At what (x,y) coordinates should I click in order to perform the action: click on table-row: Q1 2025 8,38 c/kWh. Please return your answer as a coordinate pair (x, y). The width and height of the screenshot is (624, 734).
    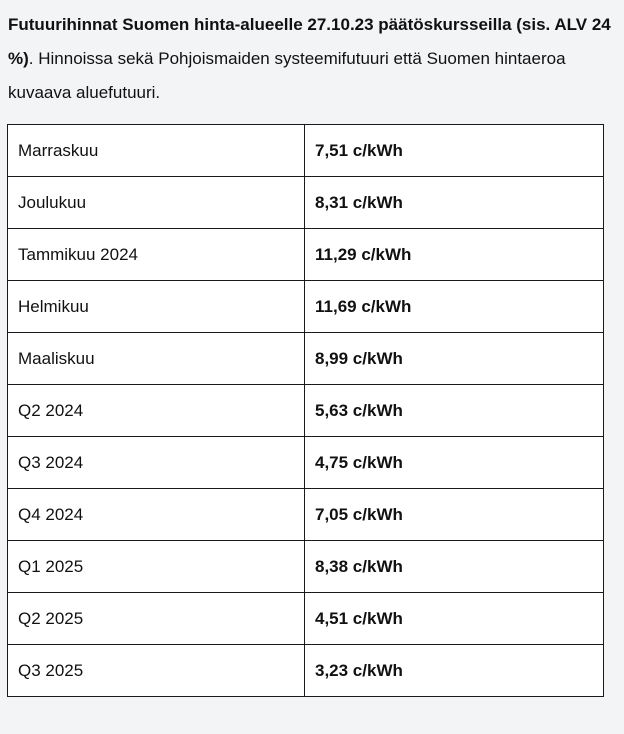
    Looking at the image, I should click on (305, 566).